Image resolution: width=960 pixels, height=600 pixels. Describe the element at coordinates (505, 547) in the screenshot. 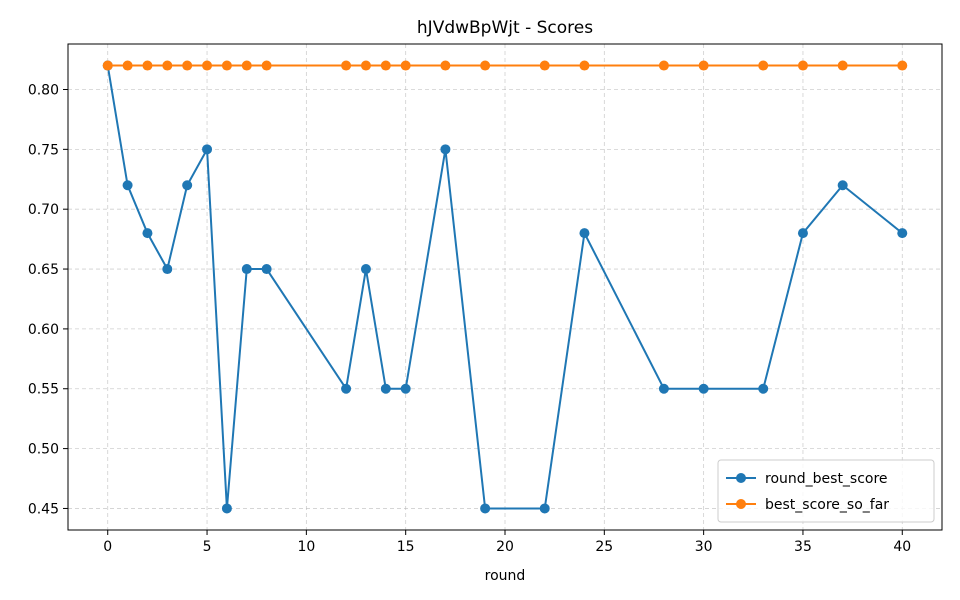

I see `x-tick-label: 20` at that location.